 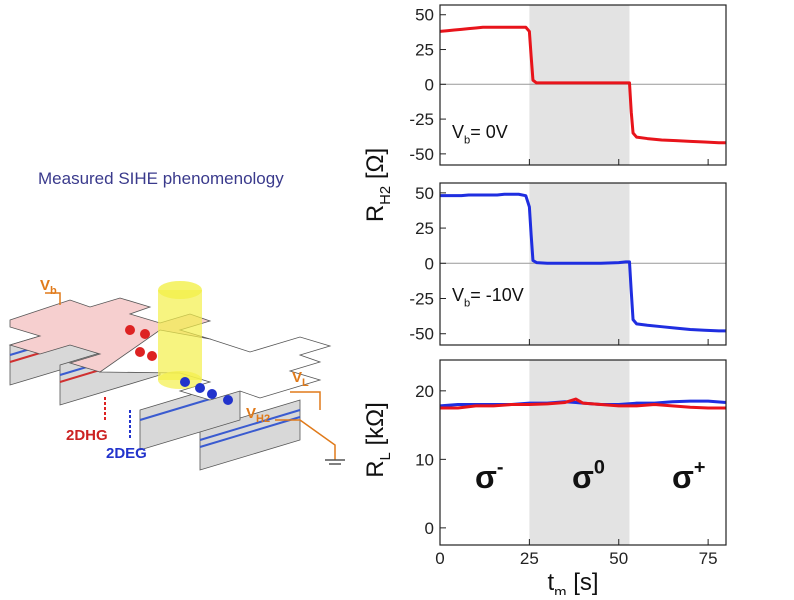 I want to click on text-part: H2, so click(x=386, y=195).